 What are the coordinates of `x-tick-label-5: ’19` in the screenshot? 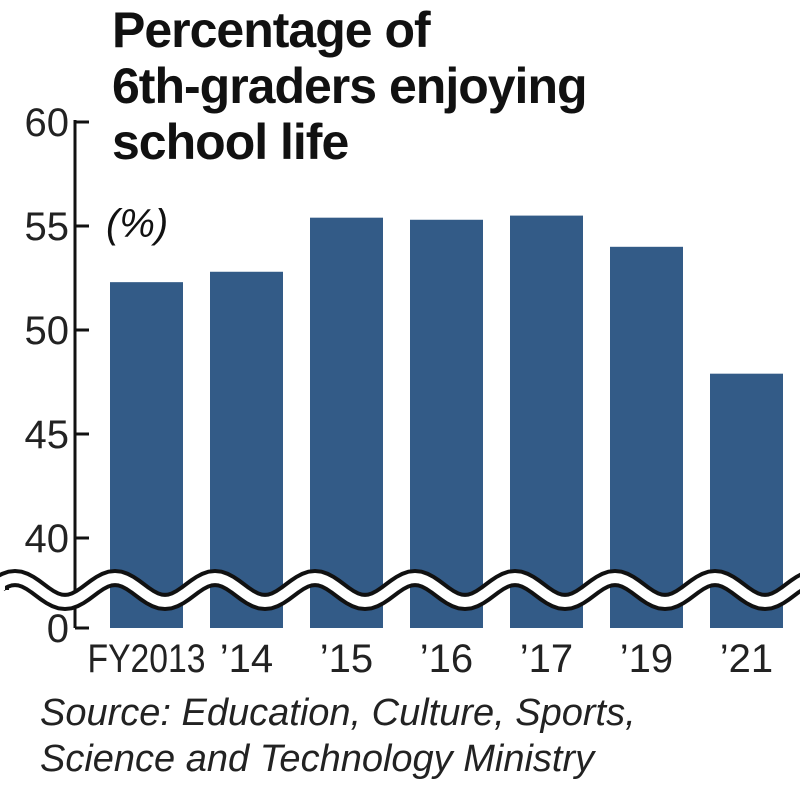 It's located at (646, 659).